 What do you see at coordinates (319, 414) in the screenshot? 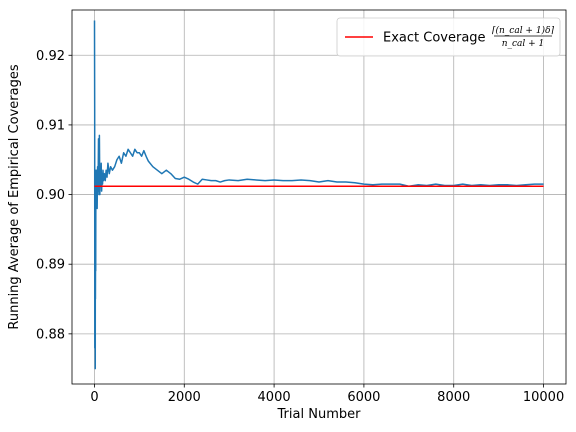
I see `x-axis-label: Trial Number` at bounding box center [319, 414].